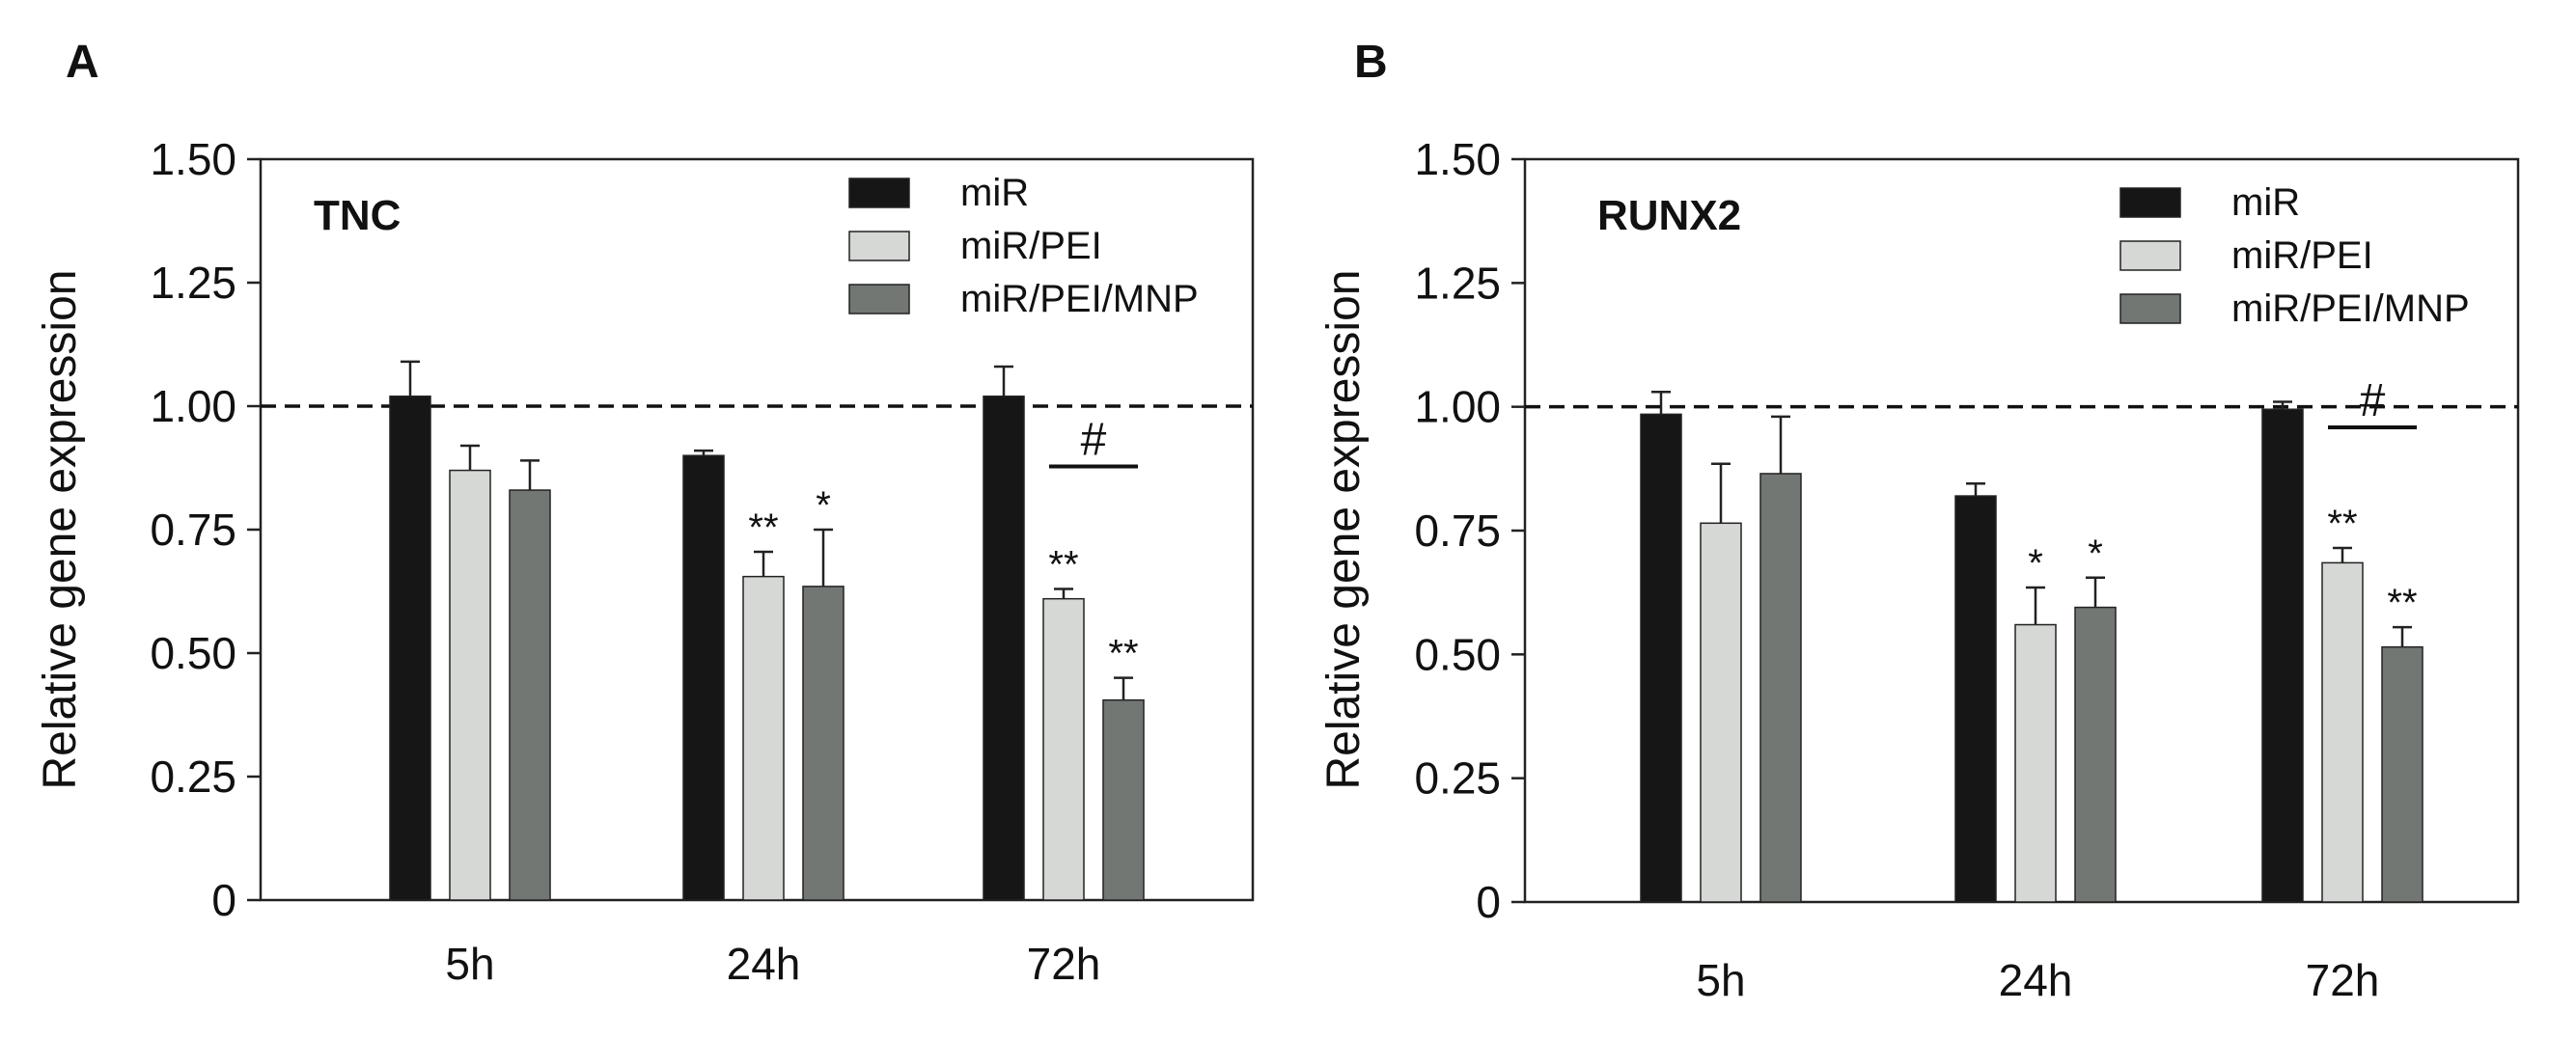 This screenshot has height=1039, width=2576. I want to click on panel-letter: B, so click(1371, 63).